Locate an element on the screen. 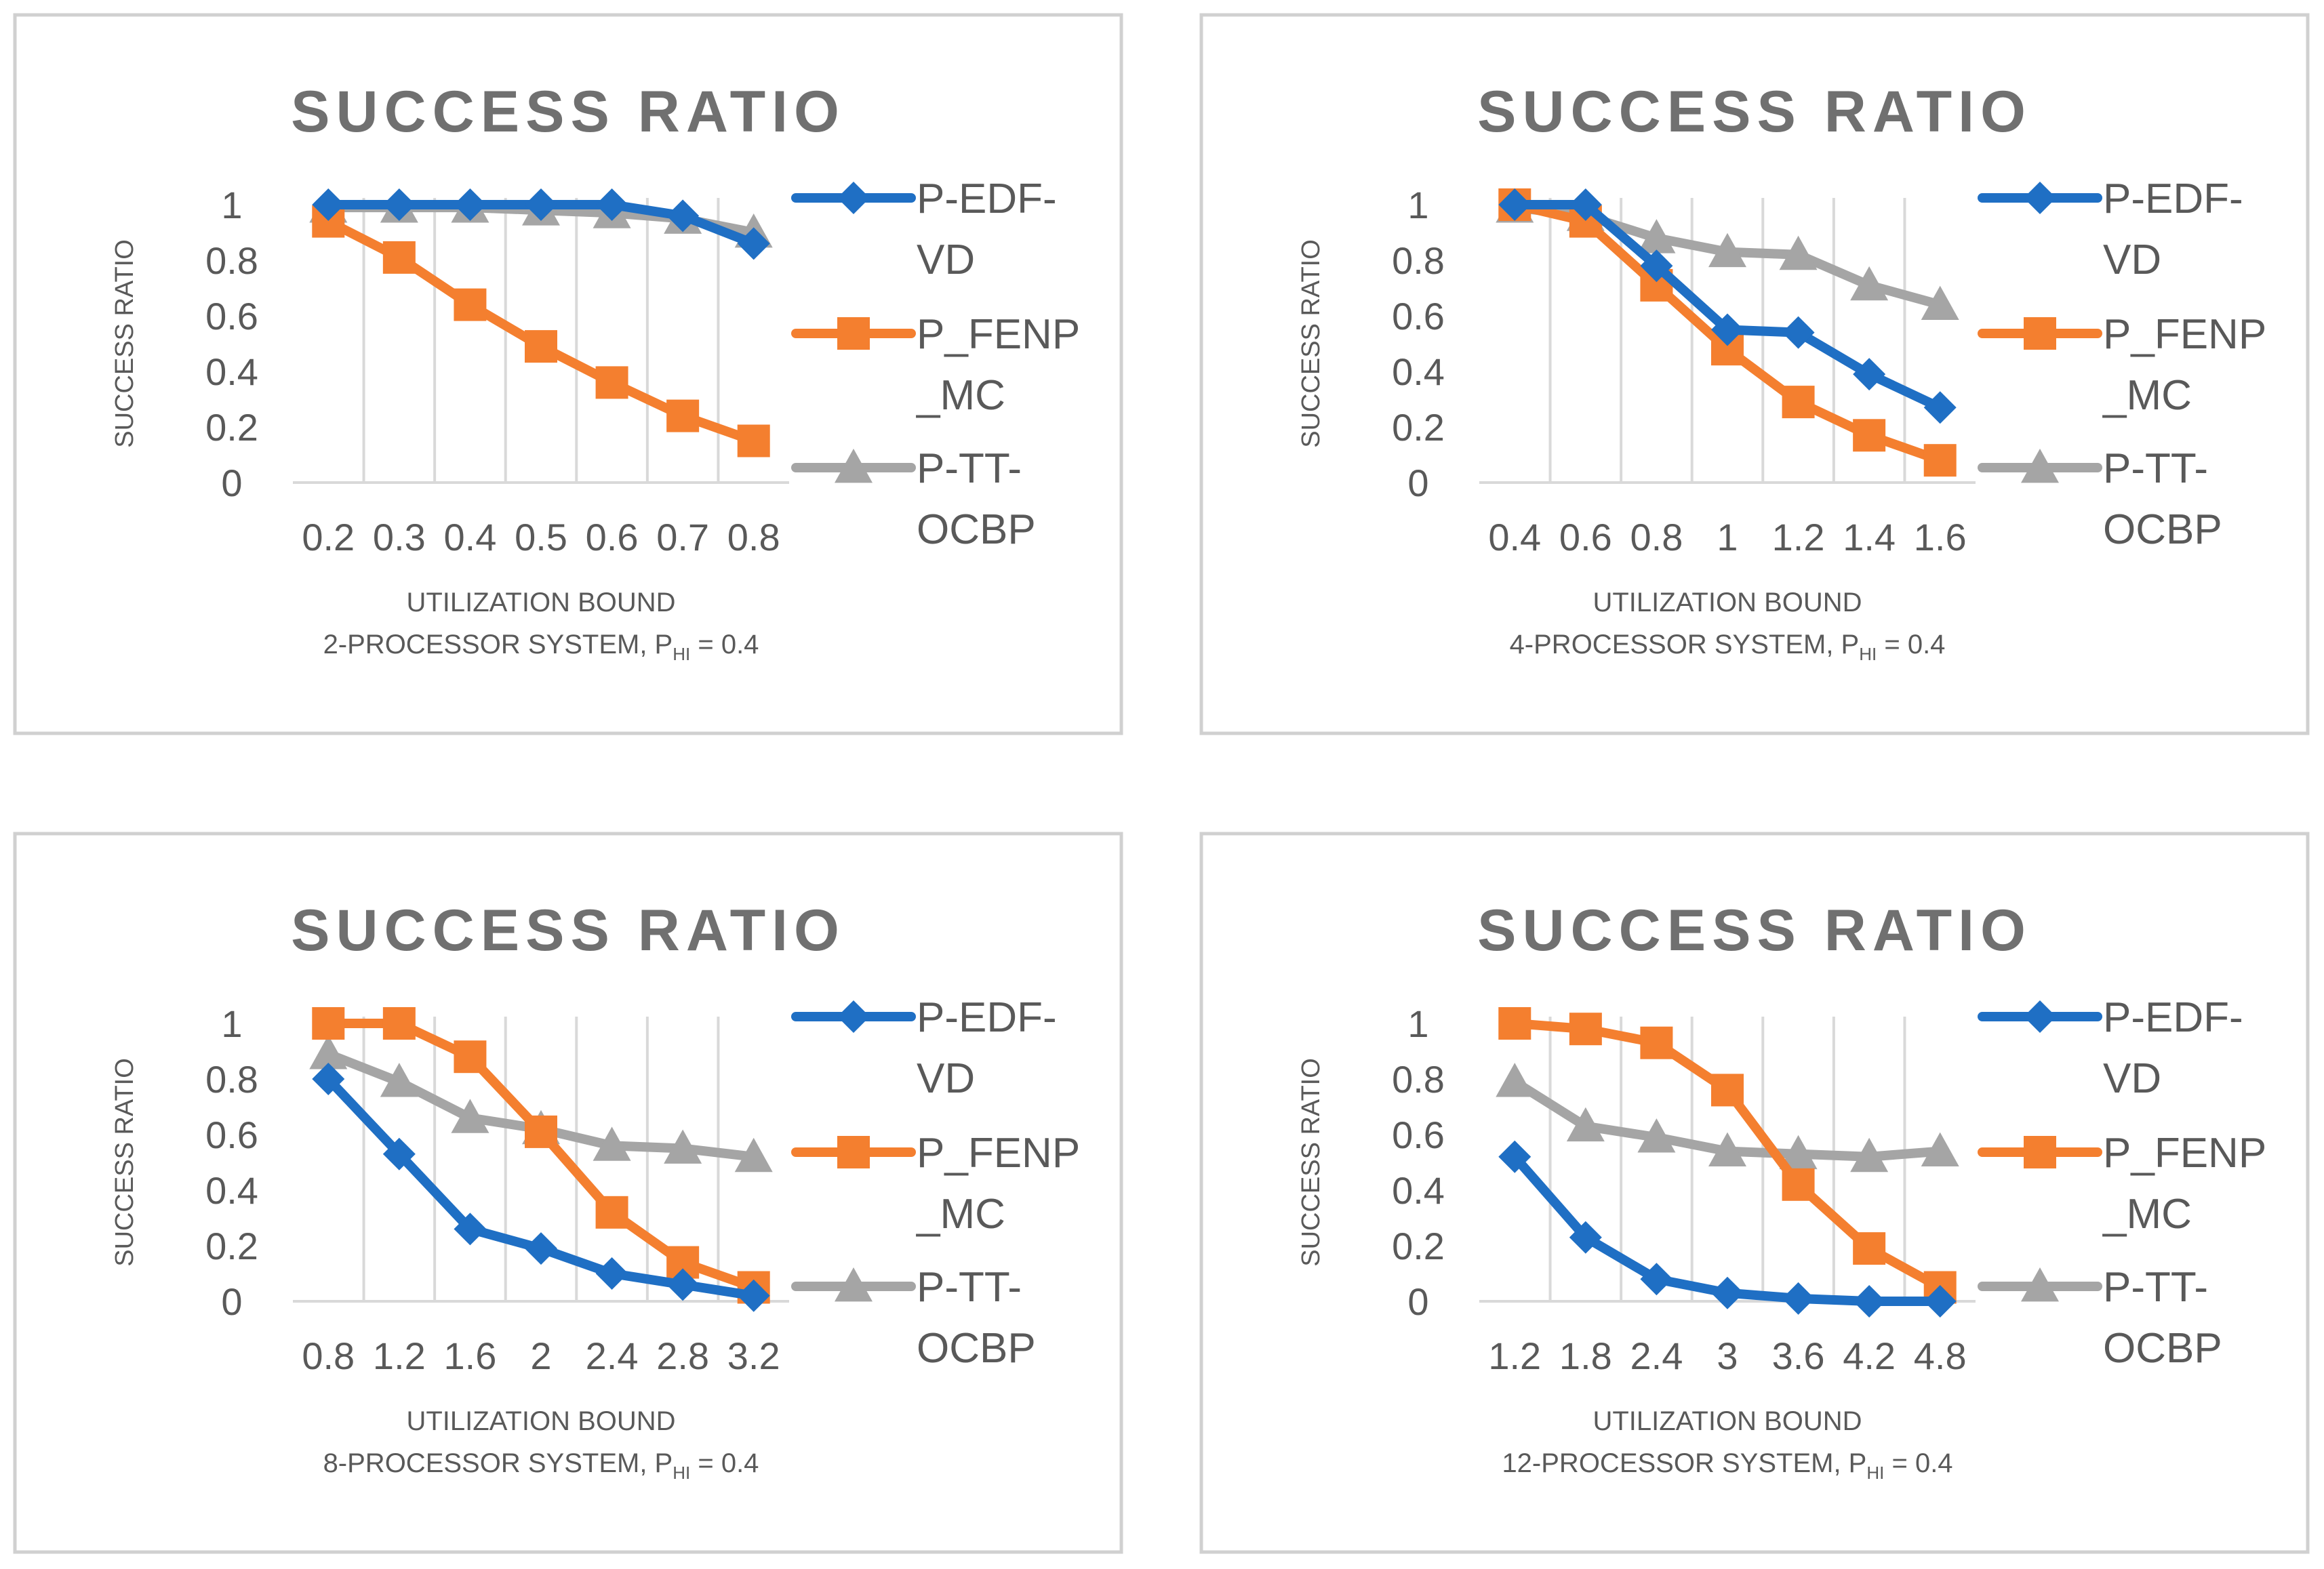  x-tick-label: 2.8 is located at coordinates (682, 1355).